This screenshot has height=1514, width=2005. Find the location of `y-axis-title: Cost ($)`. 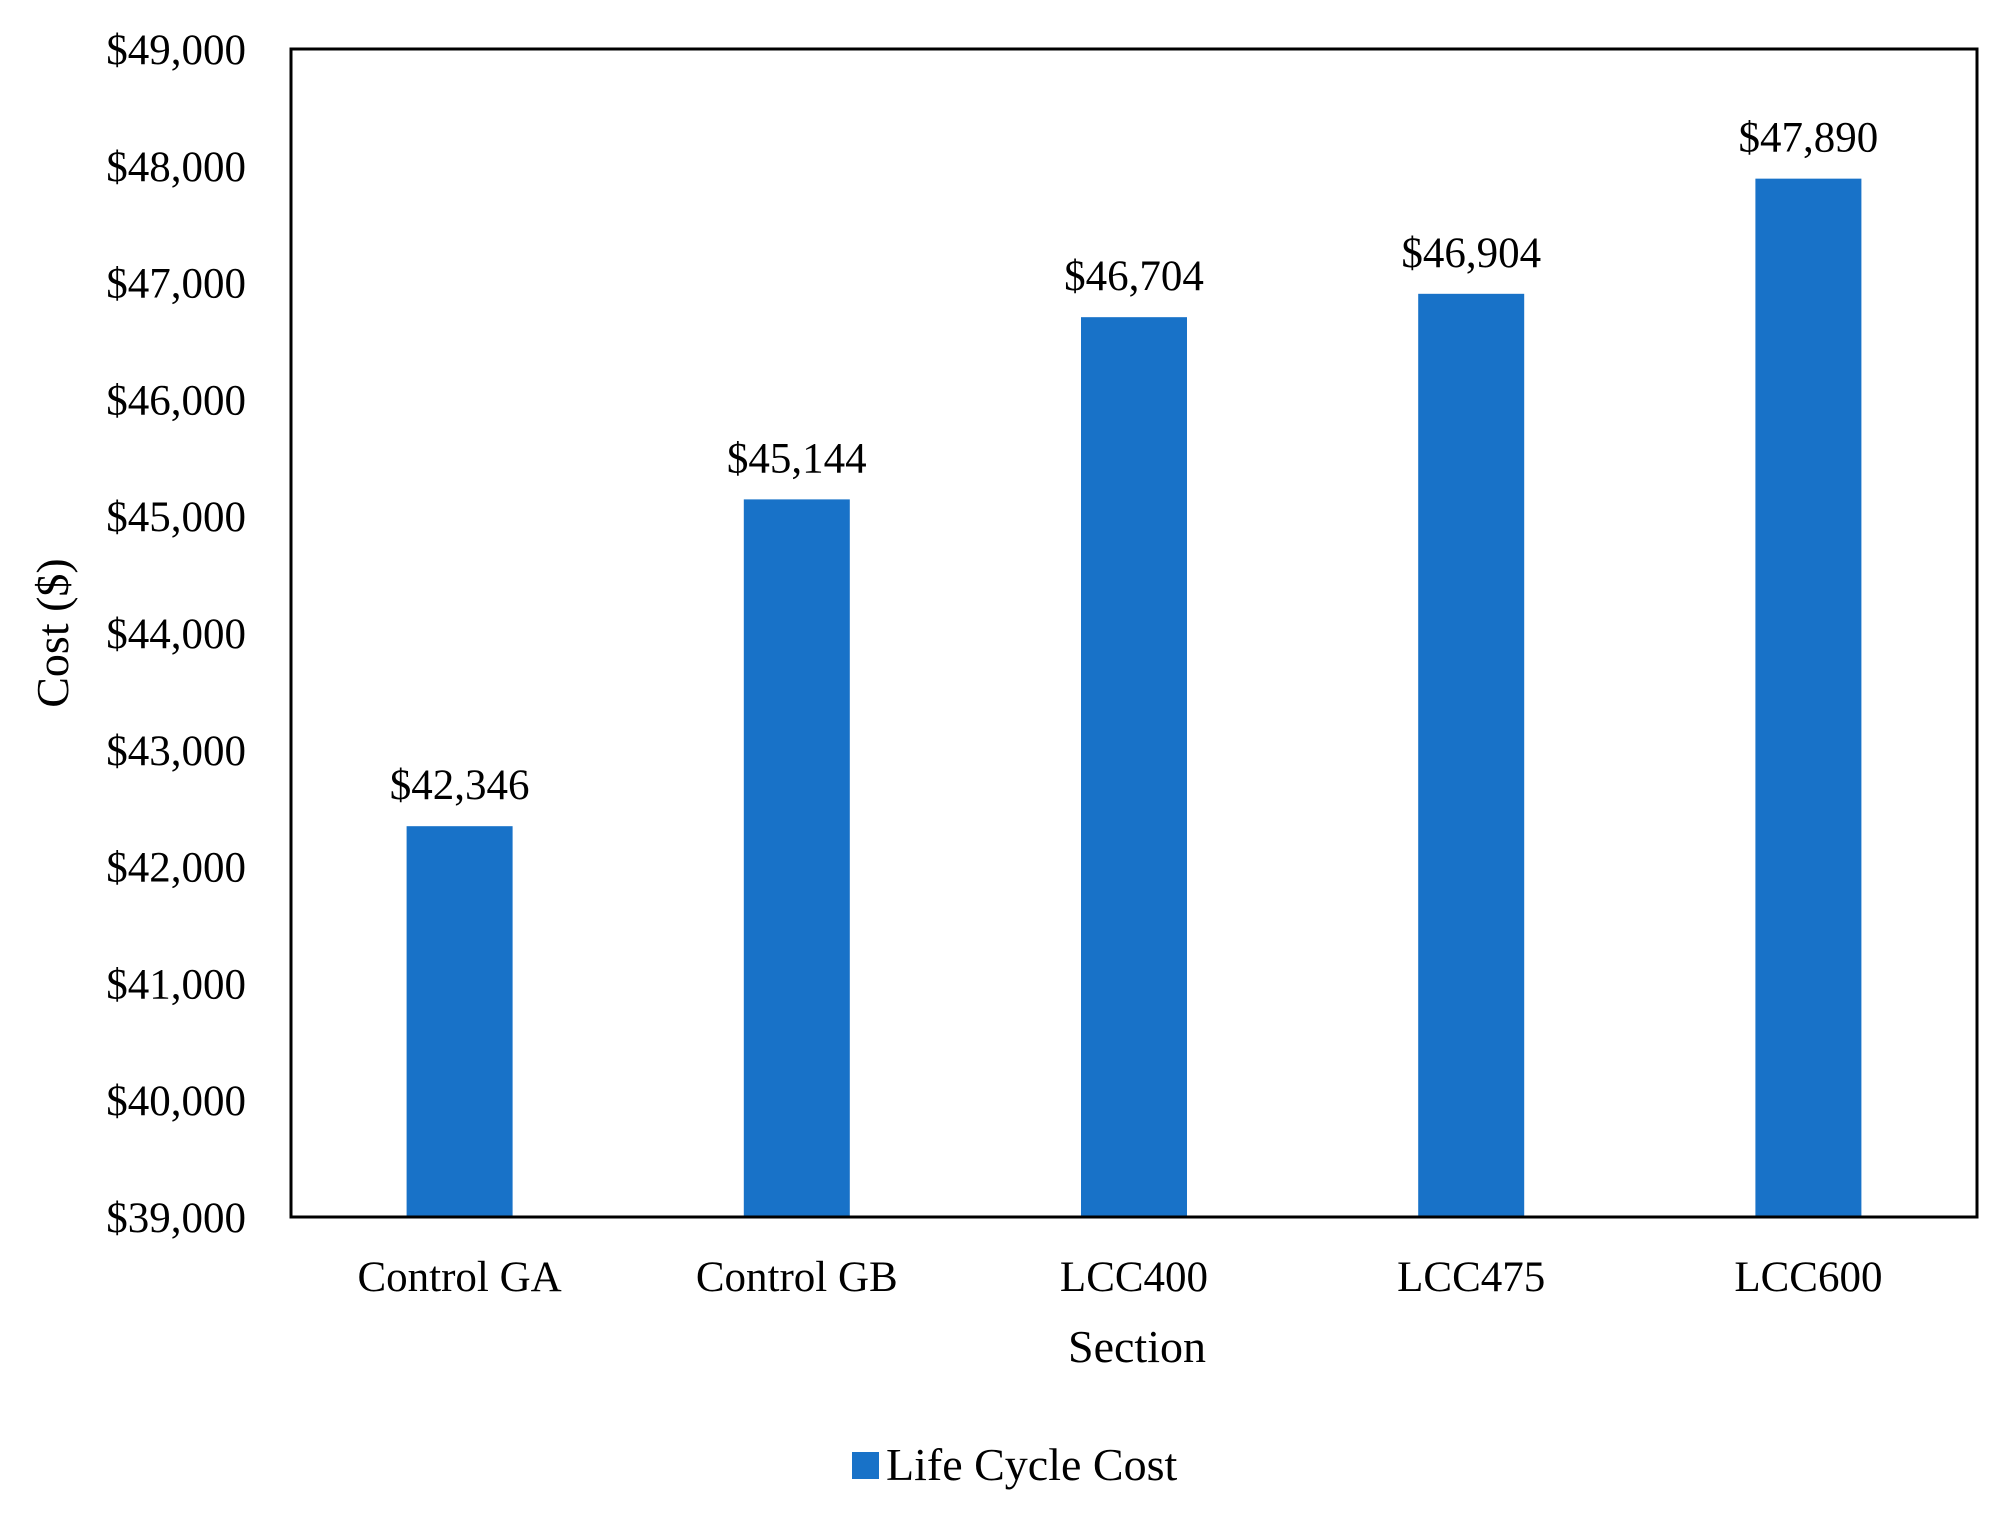

y-axis-title: Cost ($) is located at coordinates (52, 633).